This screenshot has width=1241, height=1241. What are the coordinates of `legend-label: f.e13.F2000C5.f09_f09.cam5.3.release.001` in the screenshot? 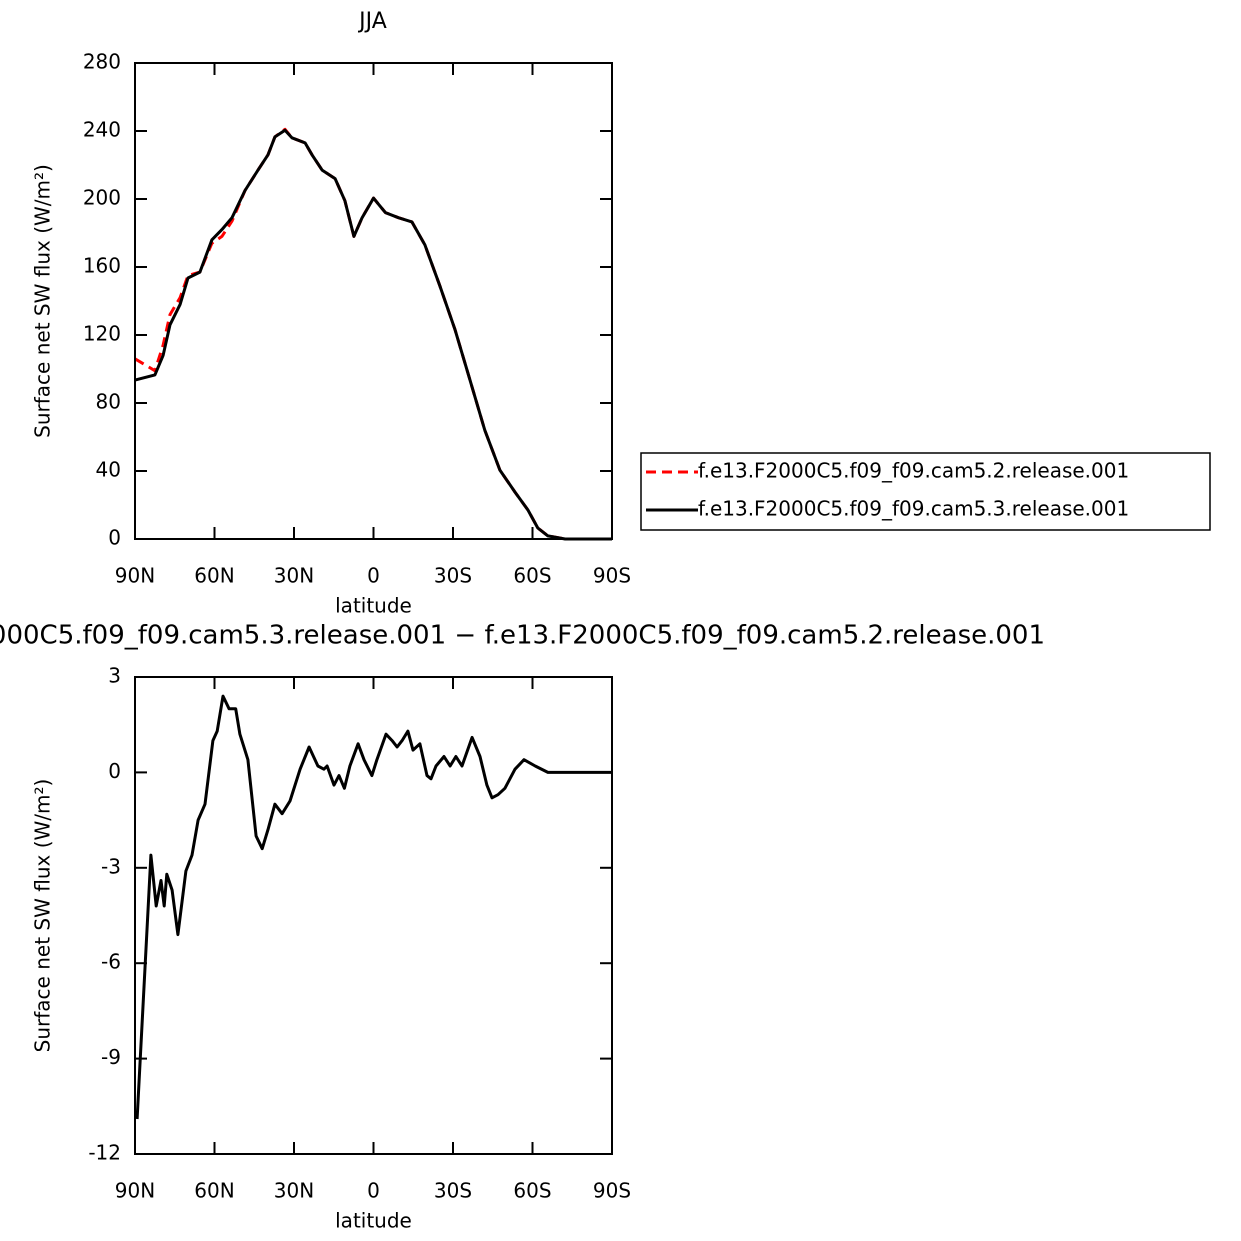 It's located at (913, 509).